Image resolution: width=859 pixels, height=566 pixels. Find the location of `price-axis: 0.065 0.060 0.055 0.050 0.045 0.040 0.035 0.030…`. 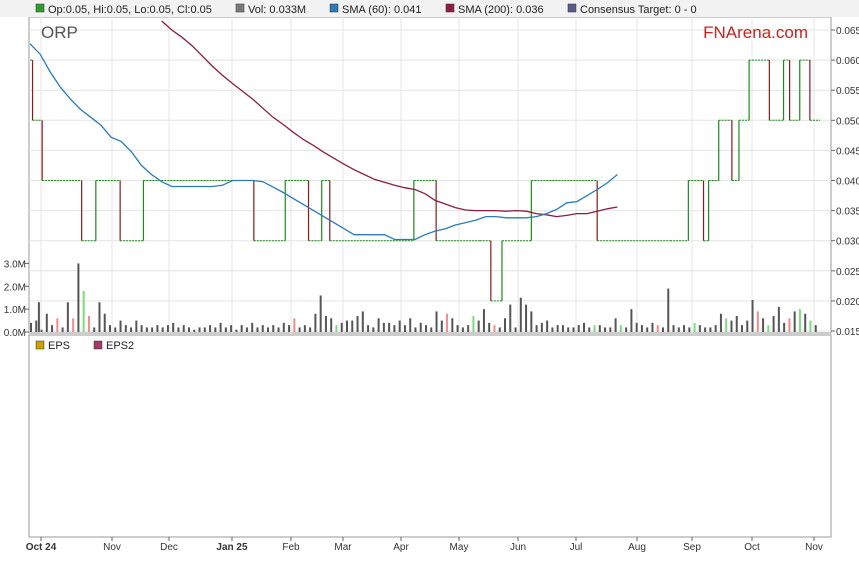

price-axis: 0.065 0.060 0.055 0.050 0.045 0.040 0.035 0.030… is located at coordinates (845, 182).